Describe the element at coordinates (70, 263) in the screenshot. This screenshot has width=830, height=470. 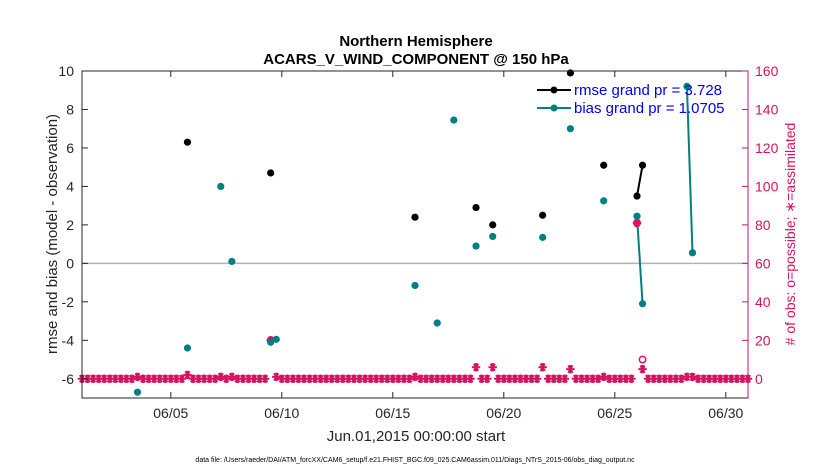
I see `y-tick-label: 0` at that location.